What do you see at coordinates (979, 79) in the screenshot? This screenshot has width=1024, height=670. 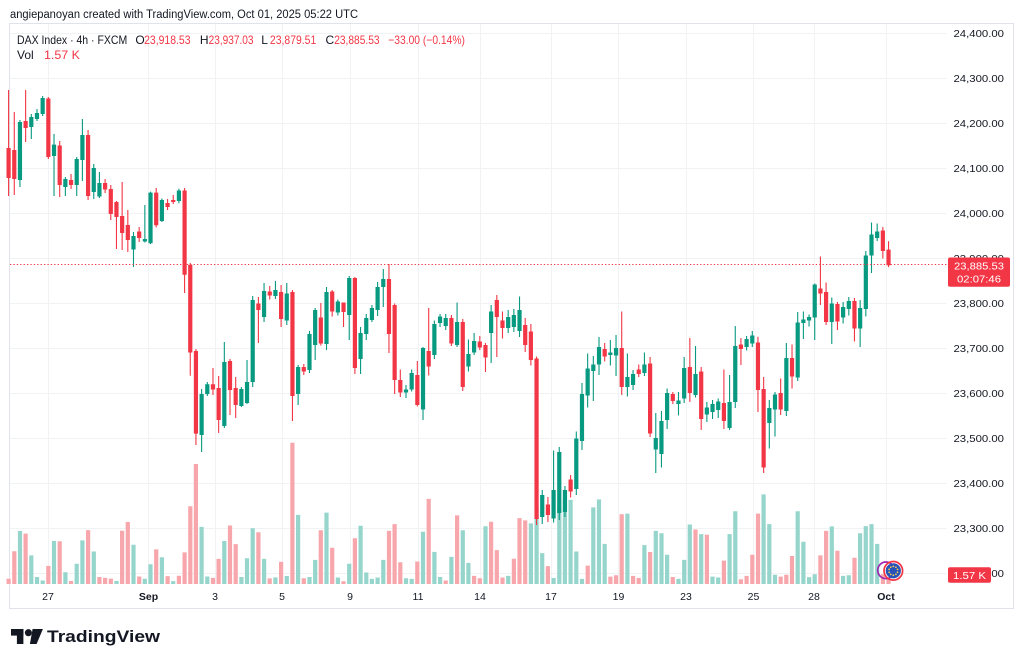 I see `svg-text: 24,300.00` at bounding box center [979, 79].